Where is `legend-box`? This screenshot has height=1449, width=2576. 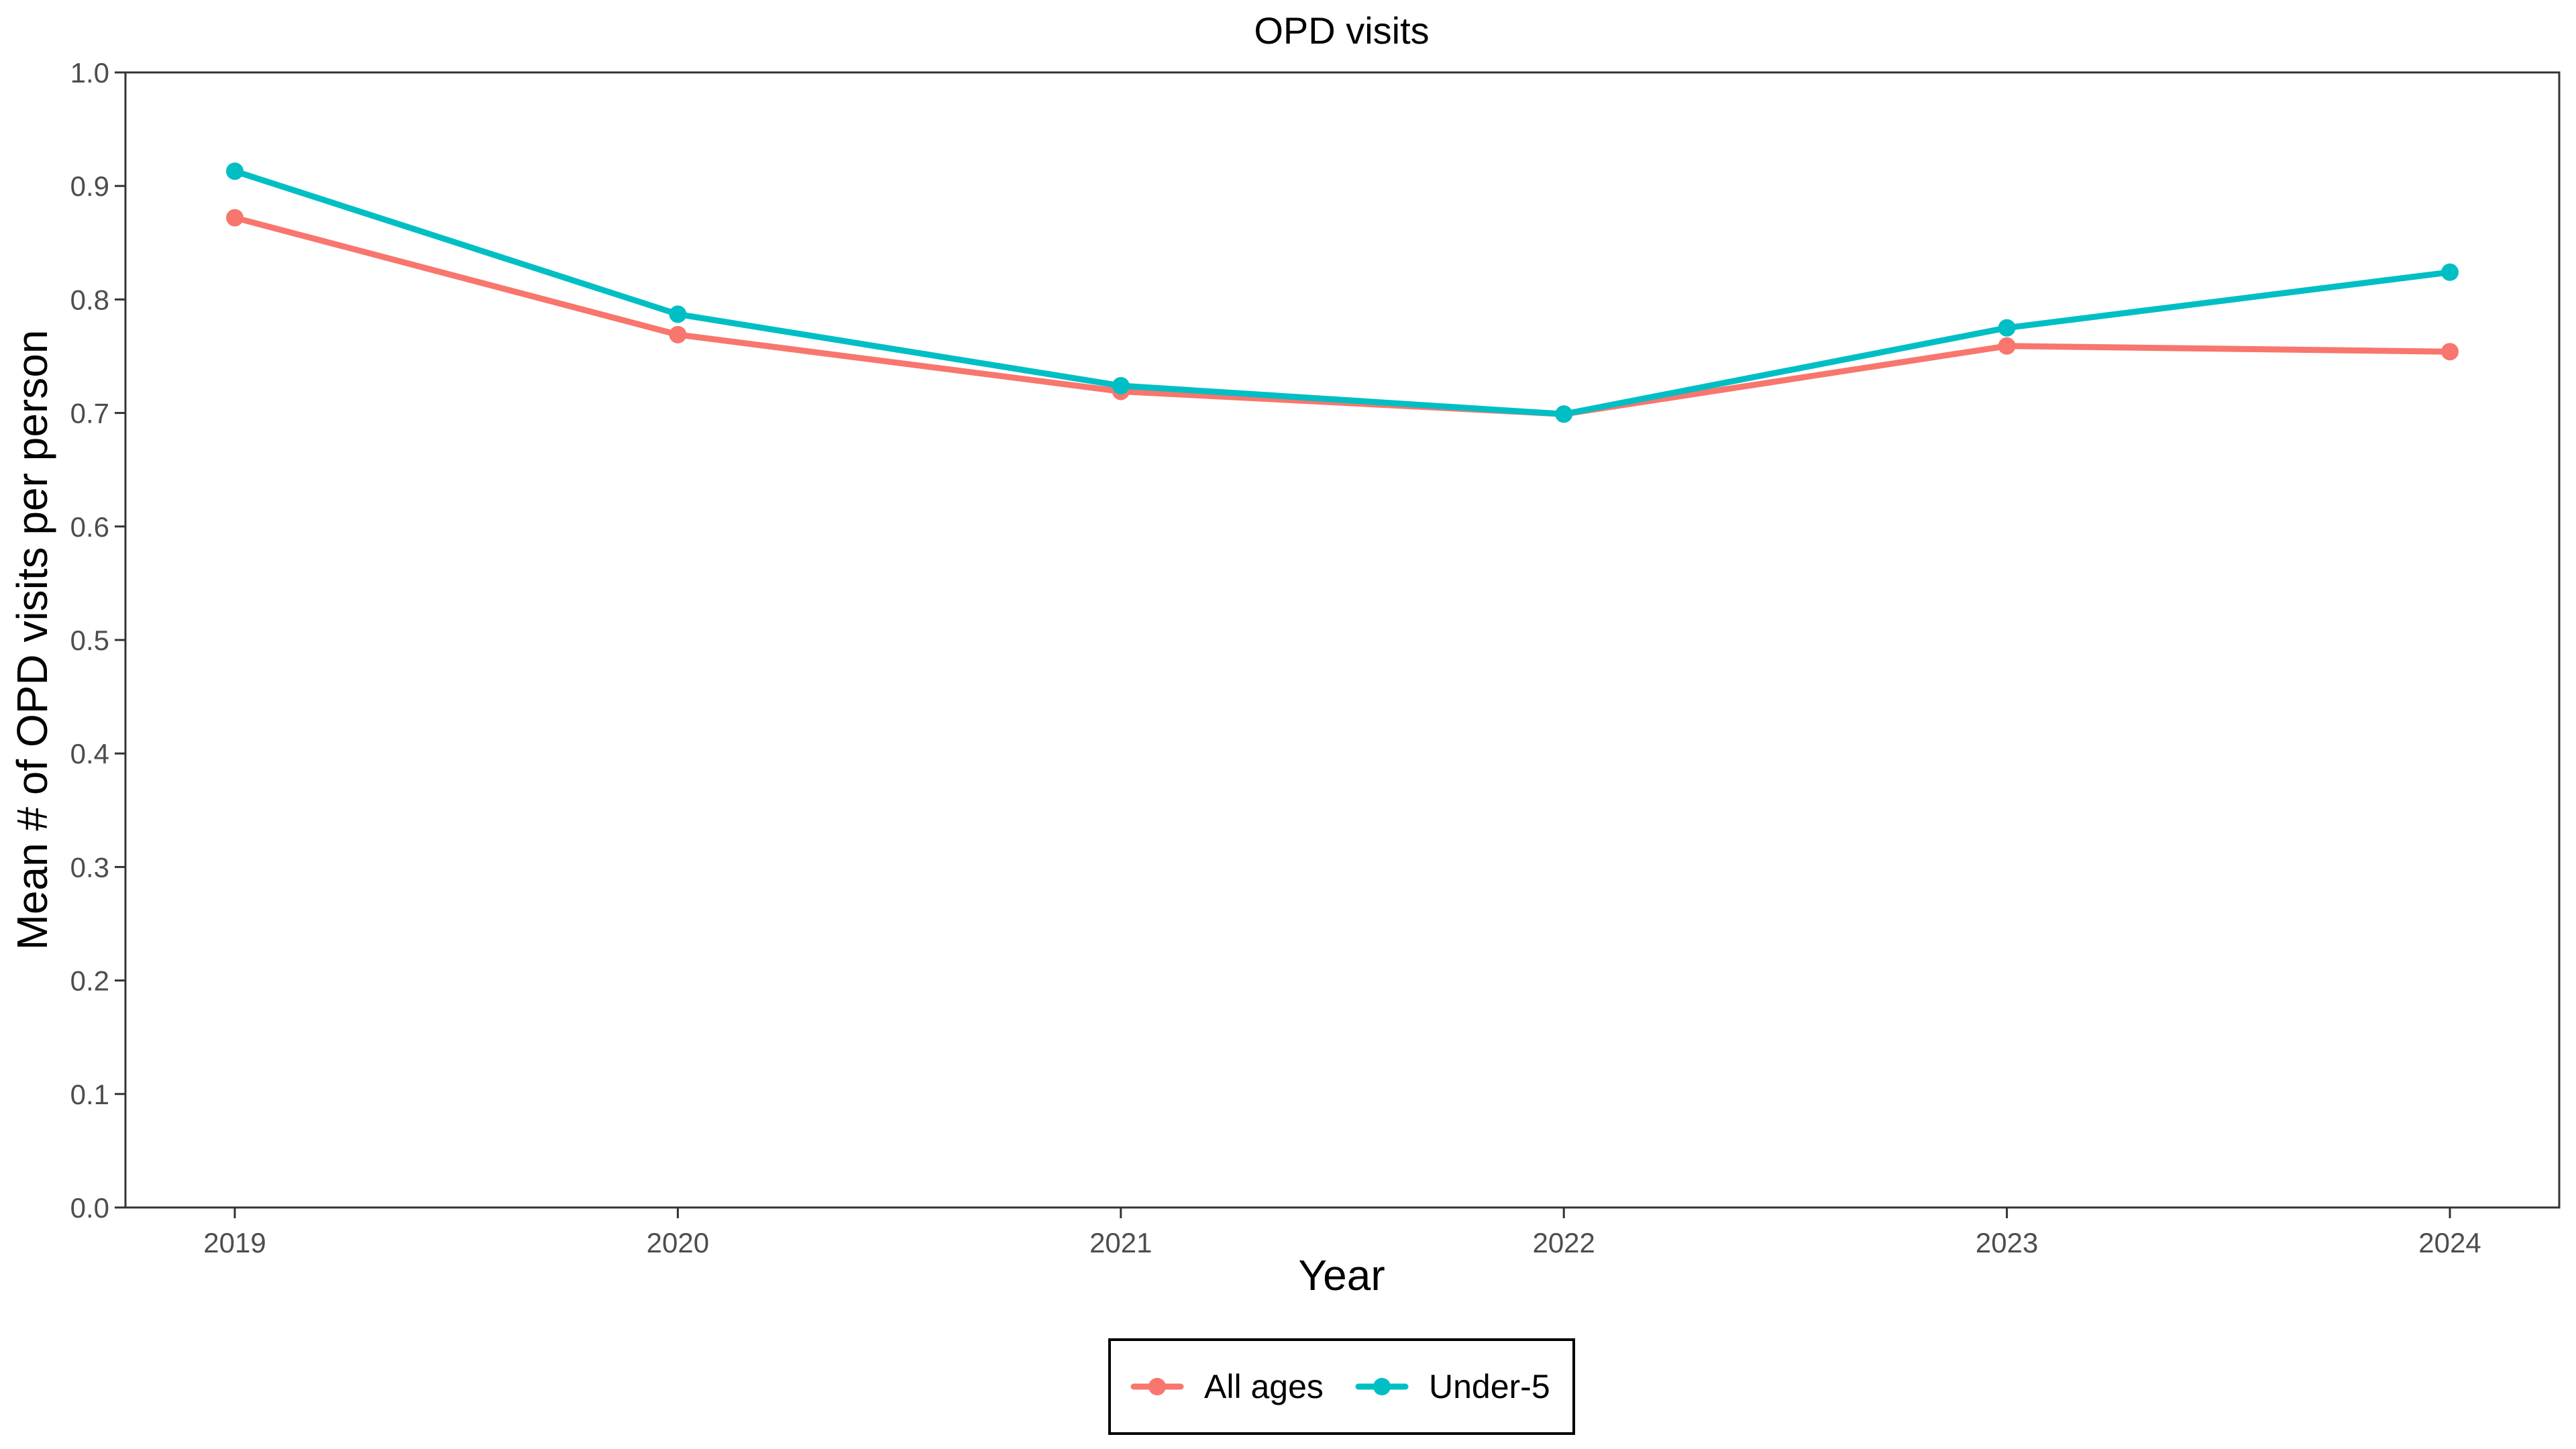 legend-box is located at coordinates (1341, 1386).